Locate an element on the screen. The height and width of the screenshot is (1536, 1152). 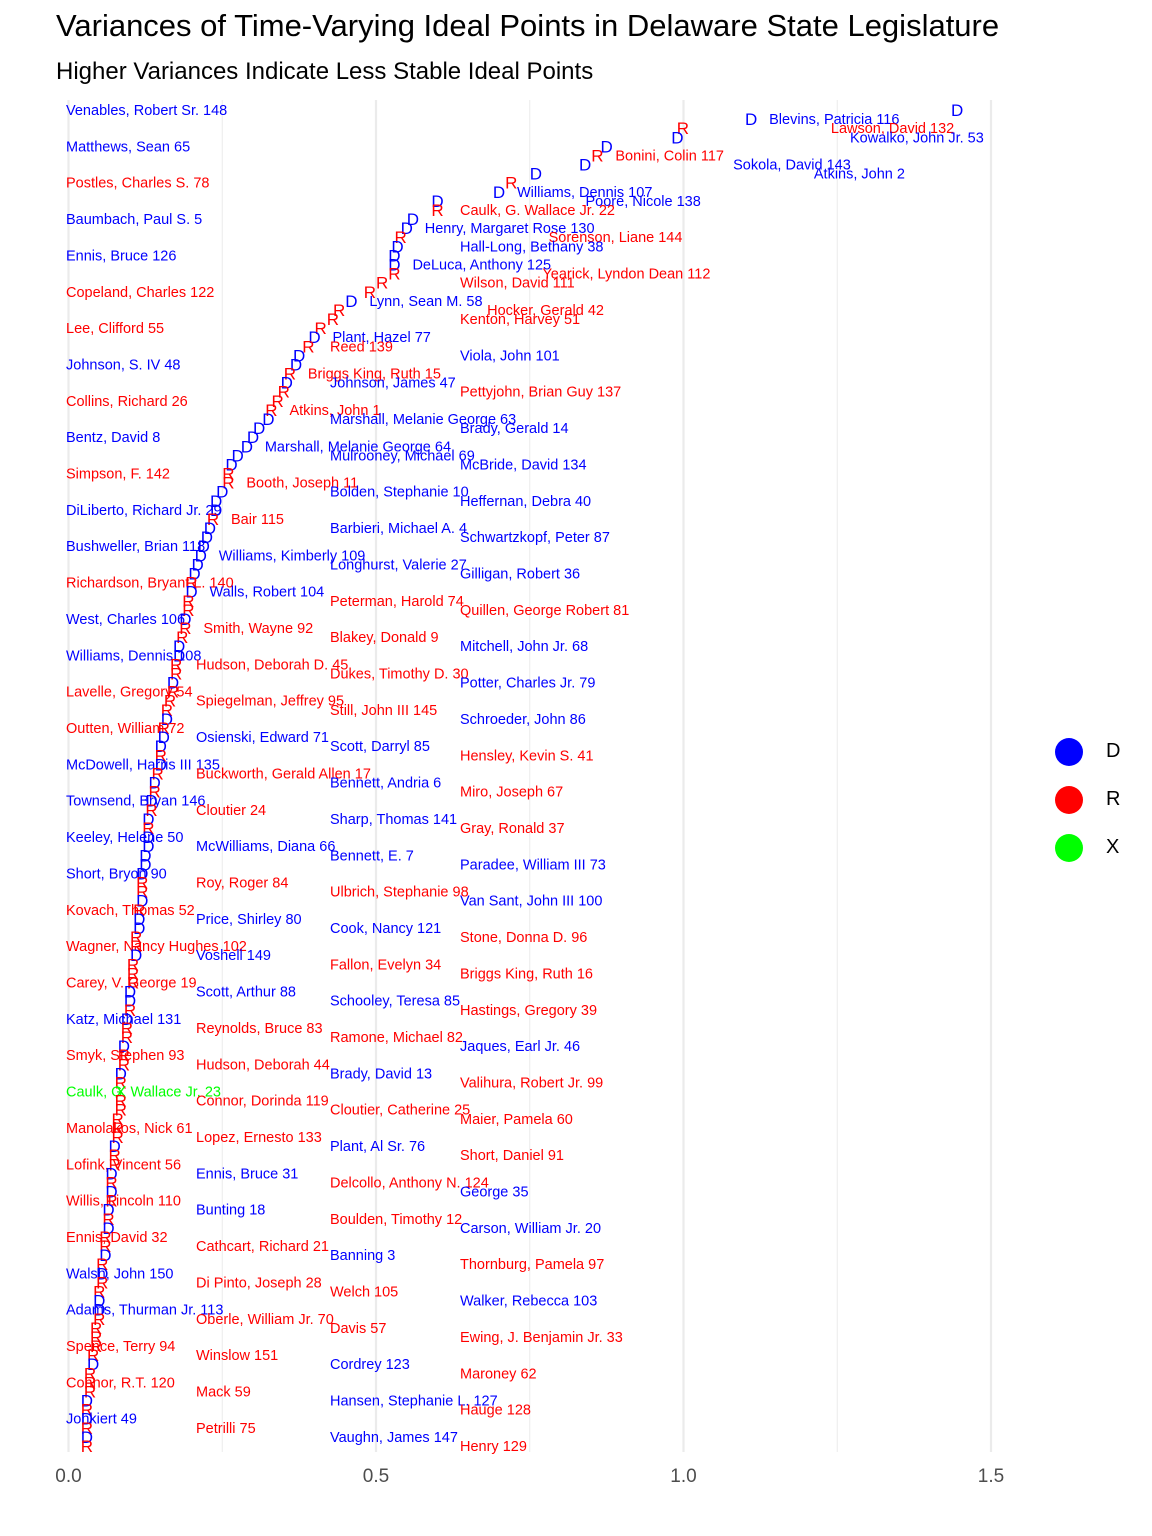
point-label: Bushweller, Brian 118 is located at coordinates (135, 547).